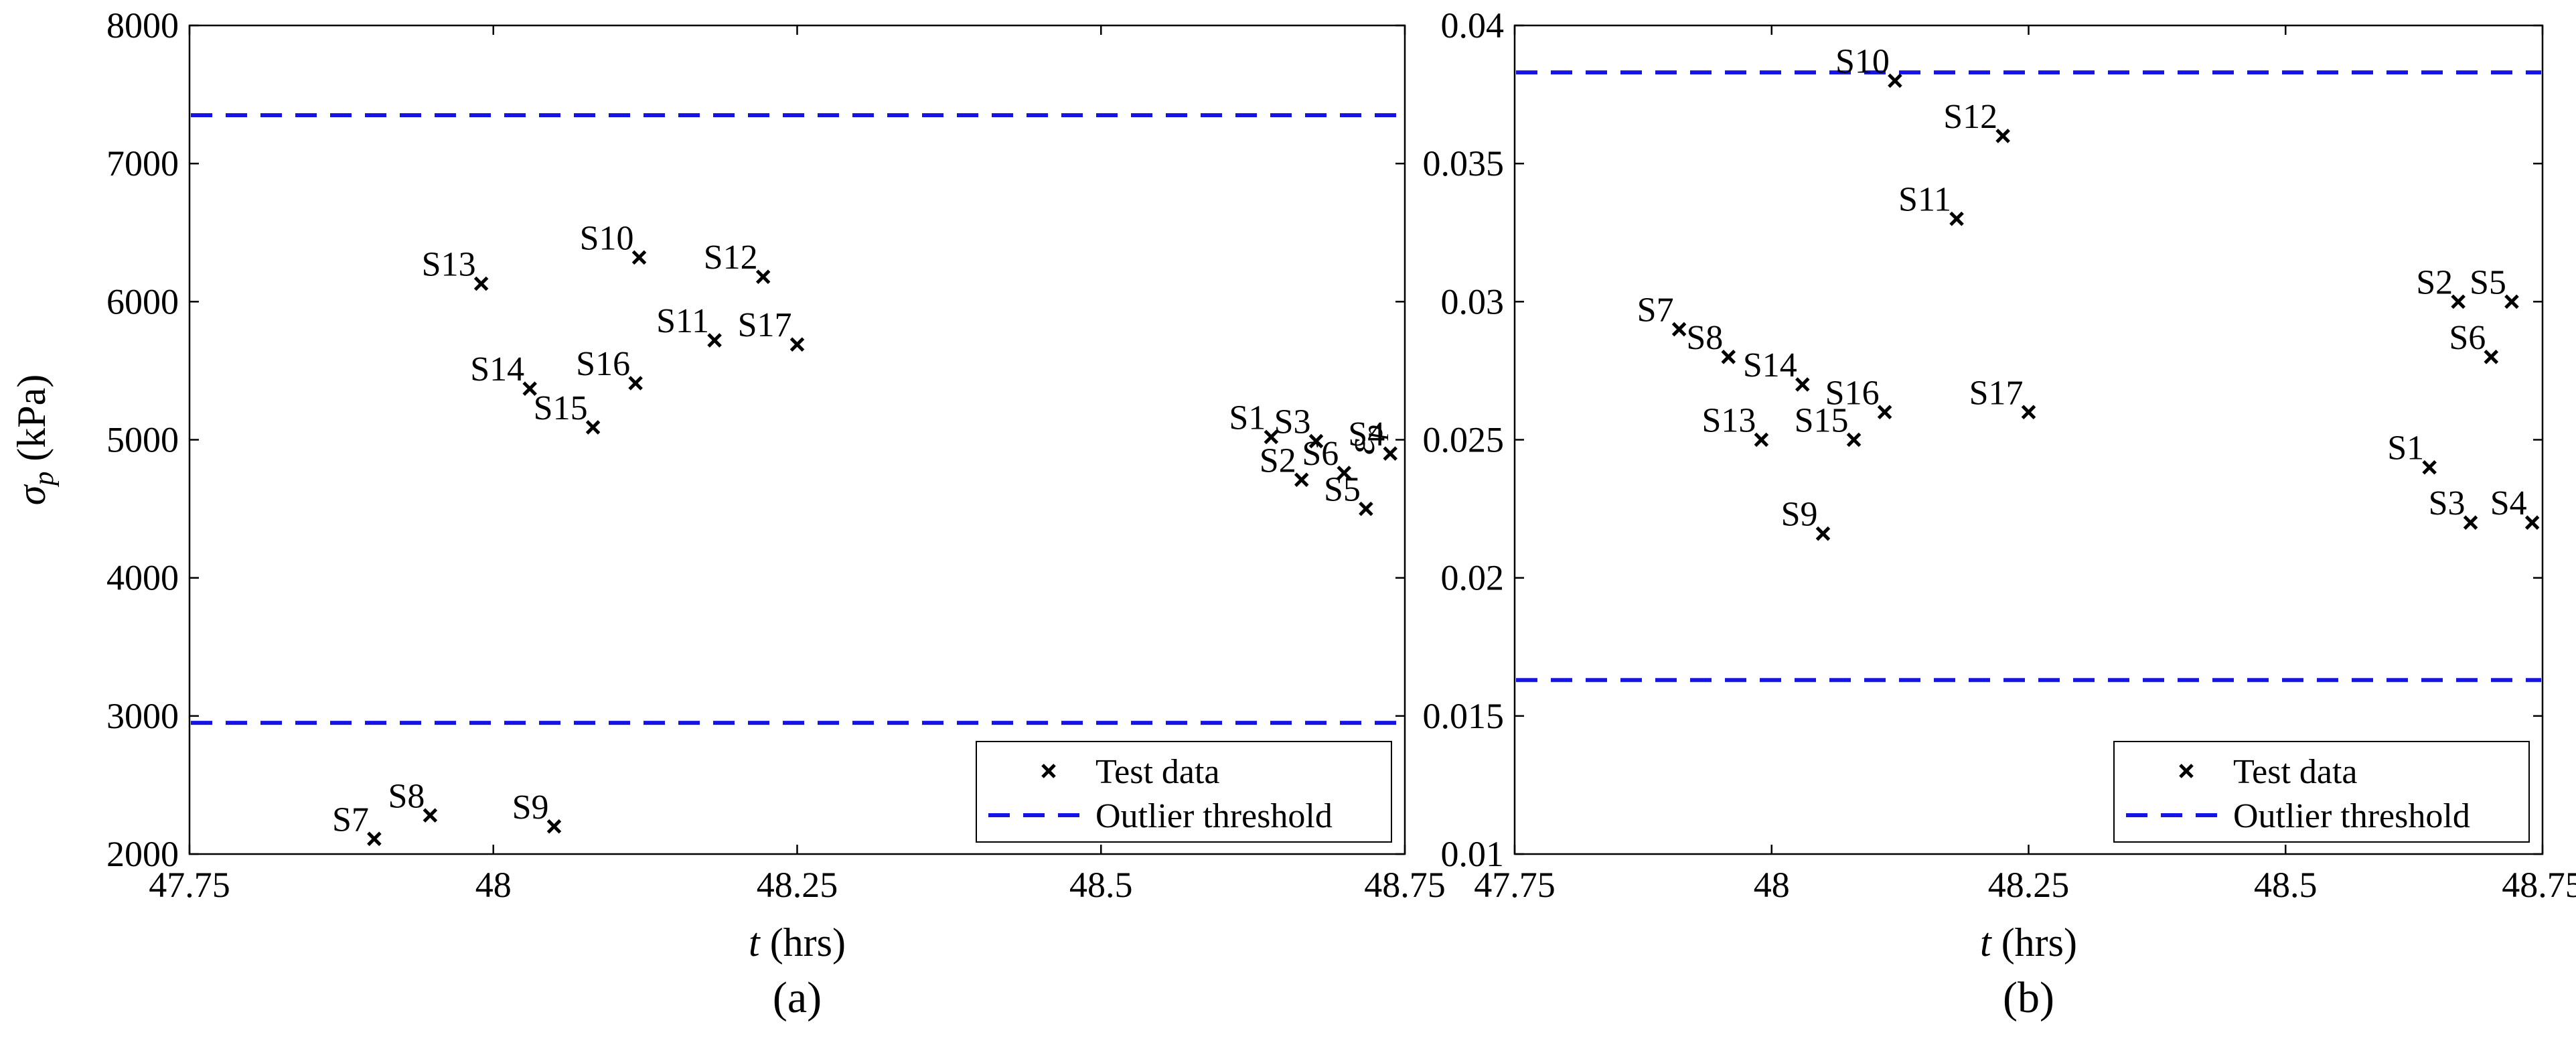  What do you see at coordinates (1464, 440) in the screenshot?
I see `y-tick-label: 0.025` at bounding box center [1464, 440].